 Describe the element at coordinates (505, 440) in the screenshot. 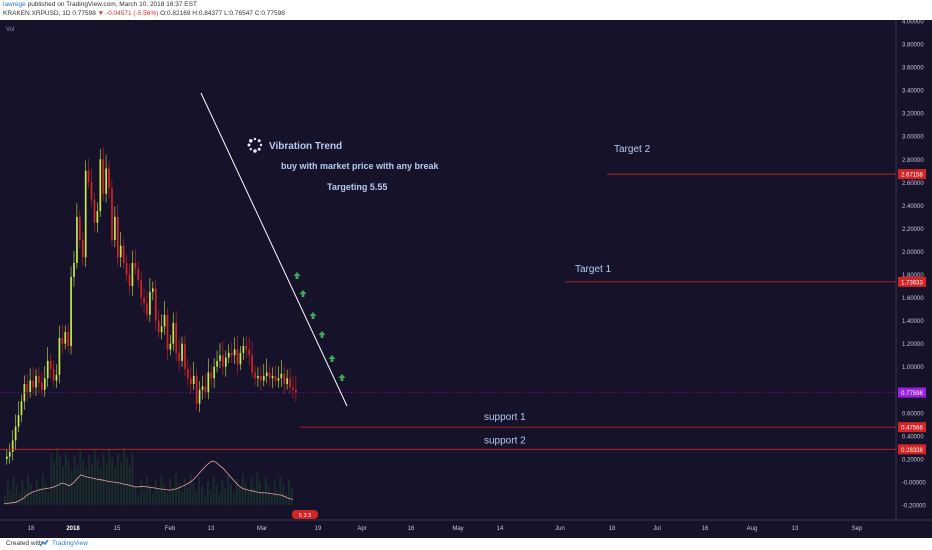

I see `level-label: support 2` at that location.